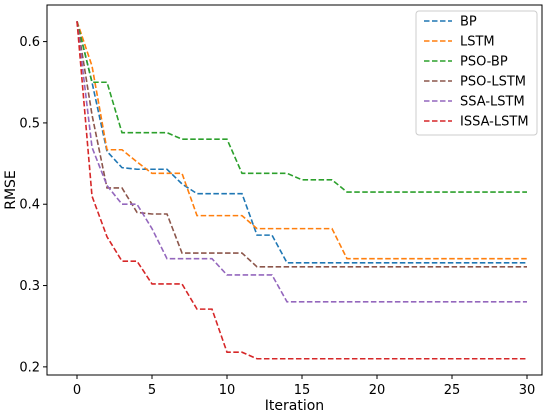  Describe the element at coordinates (527, 390) in the screenshot. I see `x-tick-label: 30` at that location.